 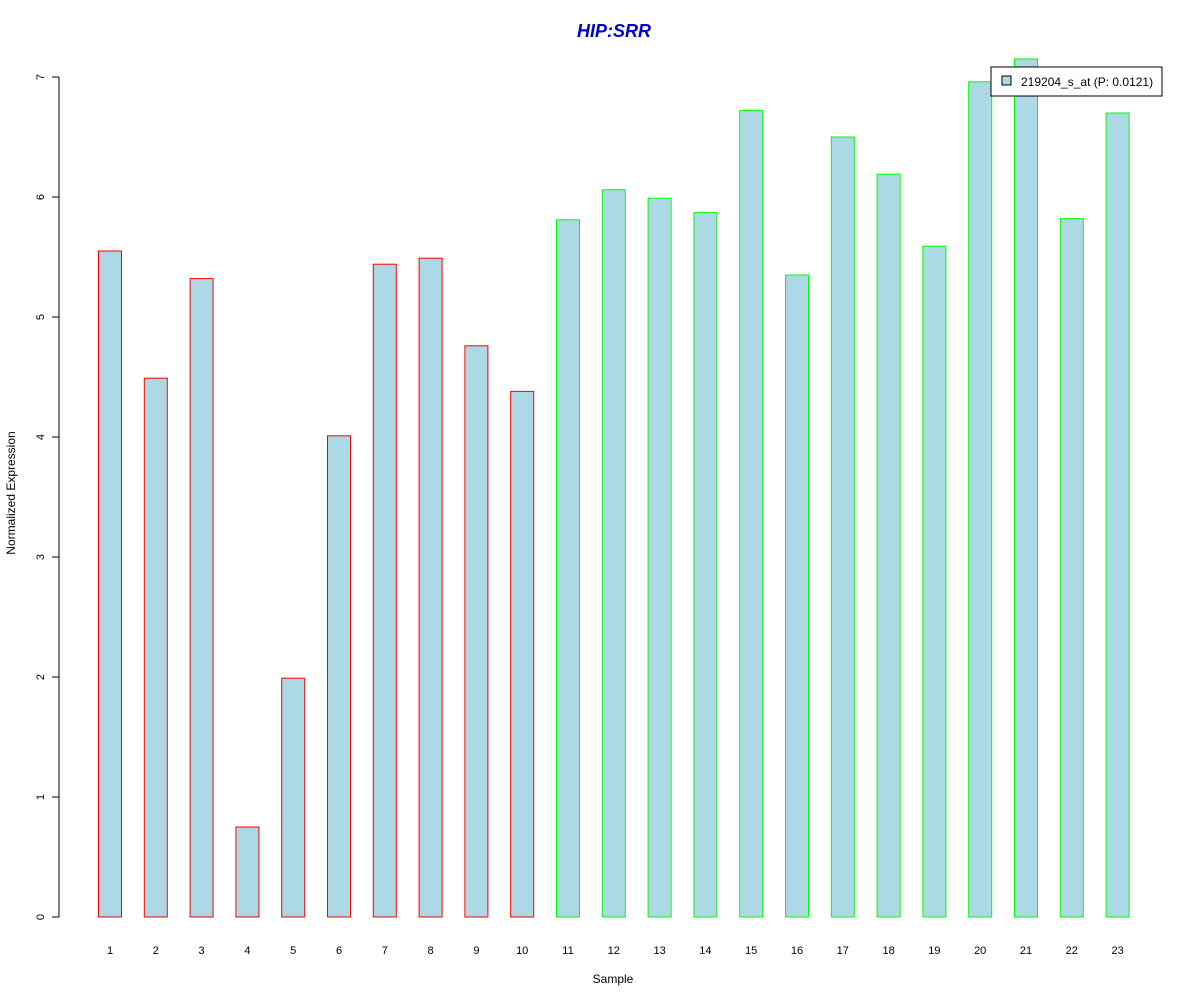 I want to click on x-tick-label: 10, so click(x=522, y=951).